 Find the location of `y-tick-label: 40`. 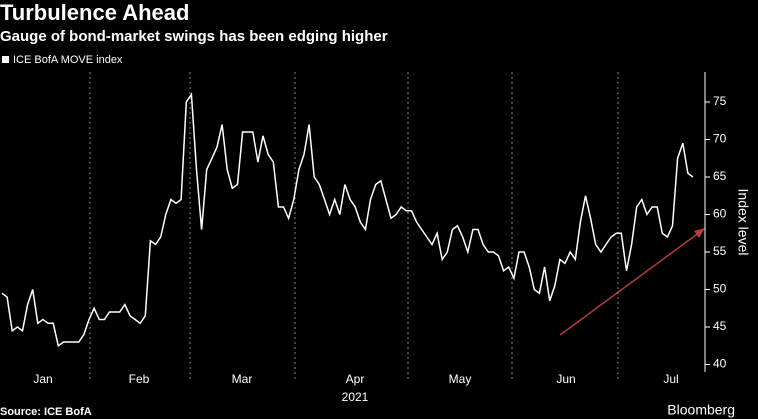

y-tick-label: 40 is located at coordinates (720, 364).